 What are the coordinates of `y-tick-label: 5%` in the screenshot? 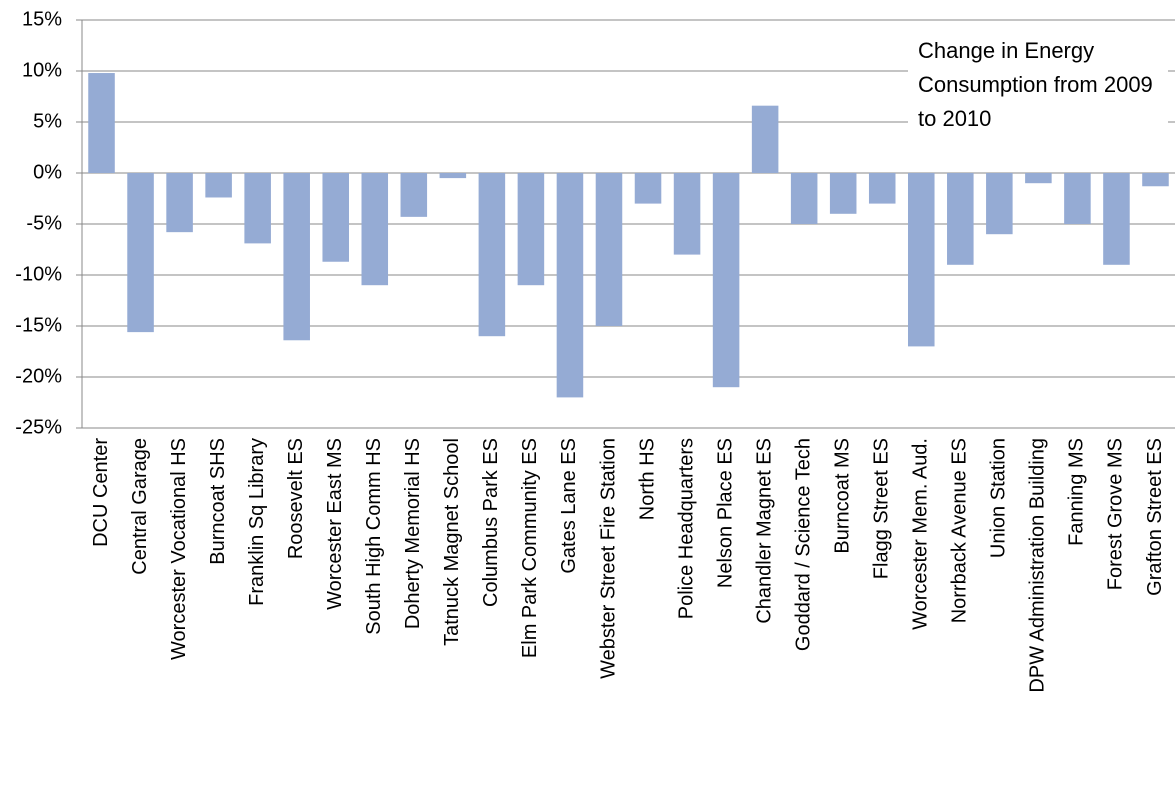 It's located at (47, 121).